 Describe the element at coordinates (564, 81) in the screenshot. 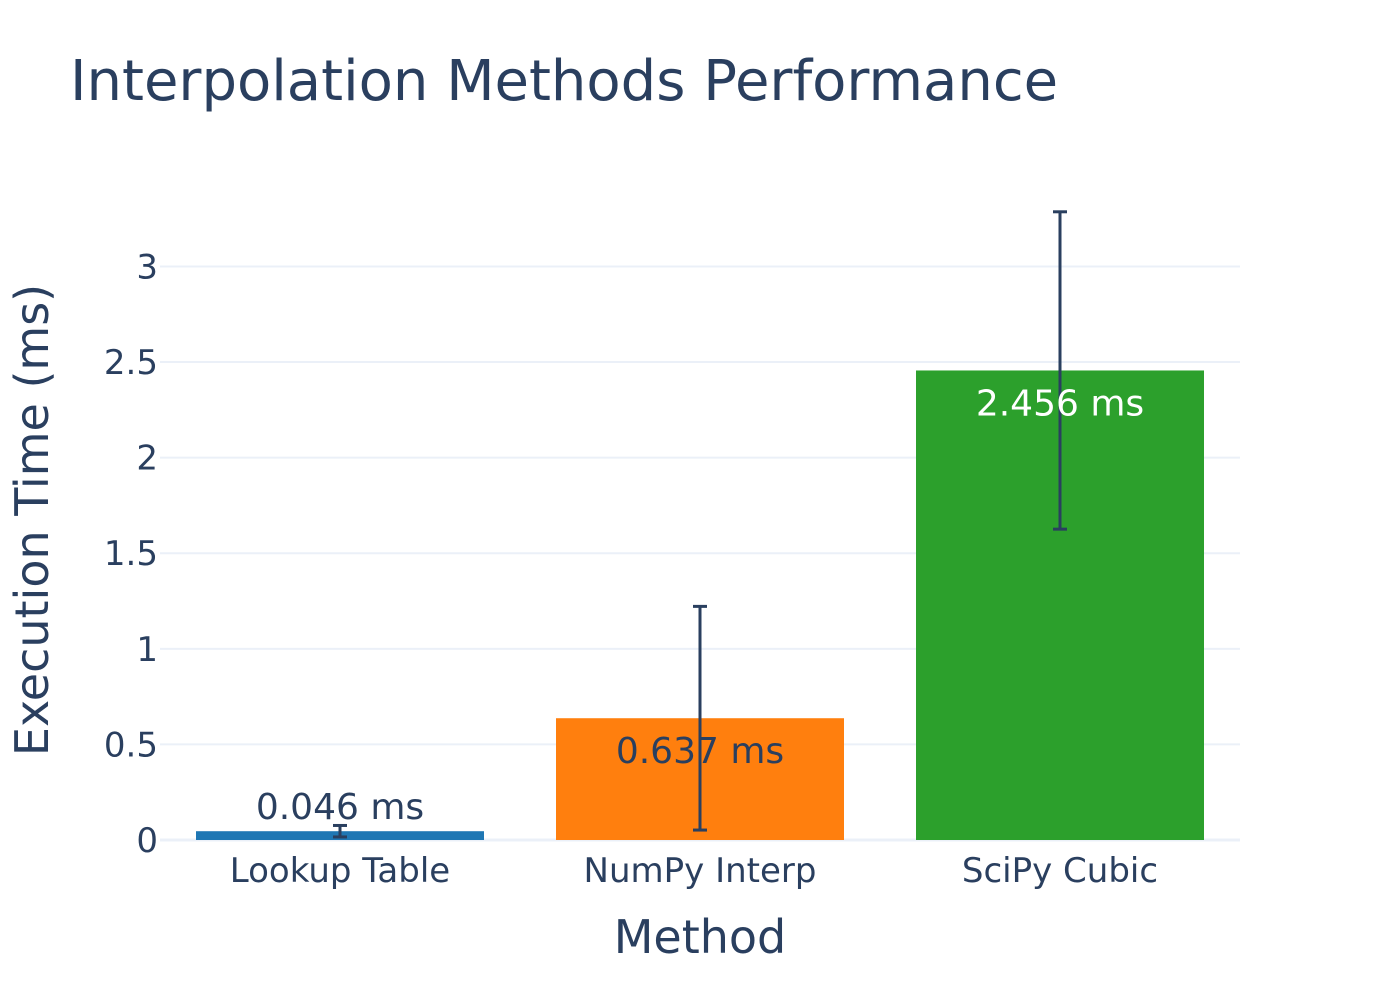

I see `chart-title: Interpolation Methods Performance` at that location.